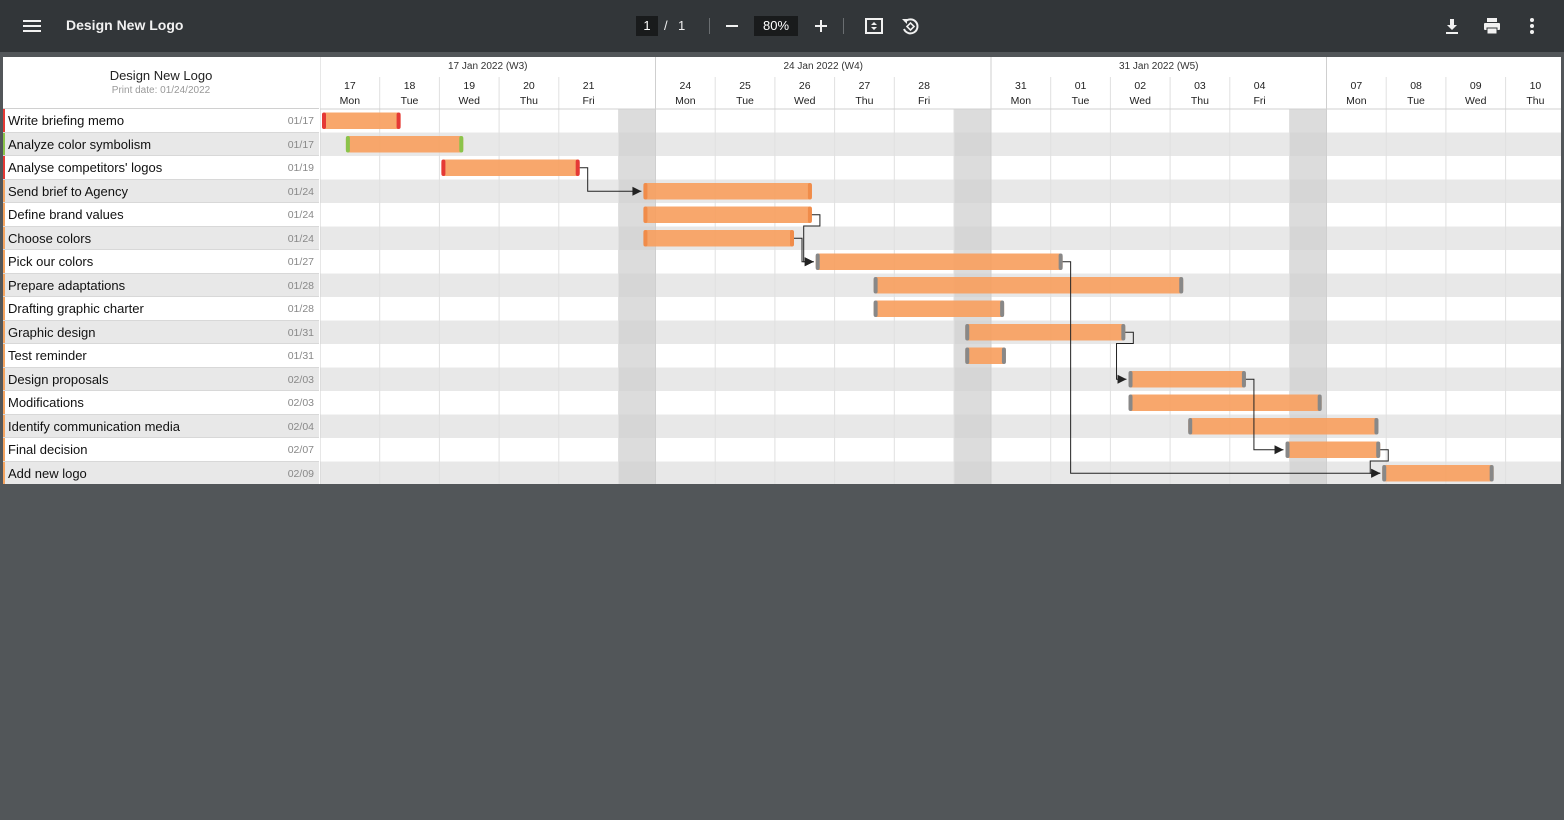  Describe the element at coordinates (161, 191) in the screenshot. I see `task-row: Send brief to Agency 01/24` at that location.